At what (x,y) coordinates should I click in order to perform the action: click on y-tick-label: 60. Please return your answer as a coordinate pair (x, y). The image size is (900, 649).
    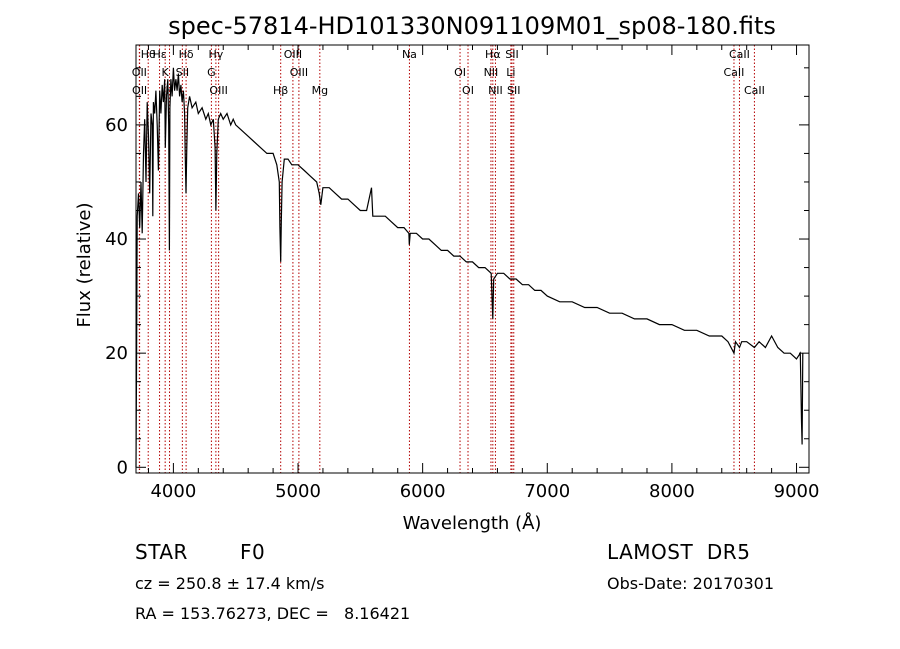
    Looking at the image, I should click on (116, 125).